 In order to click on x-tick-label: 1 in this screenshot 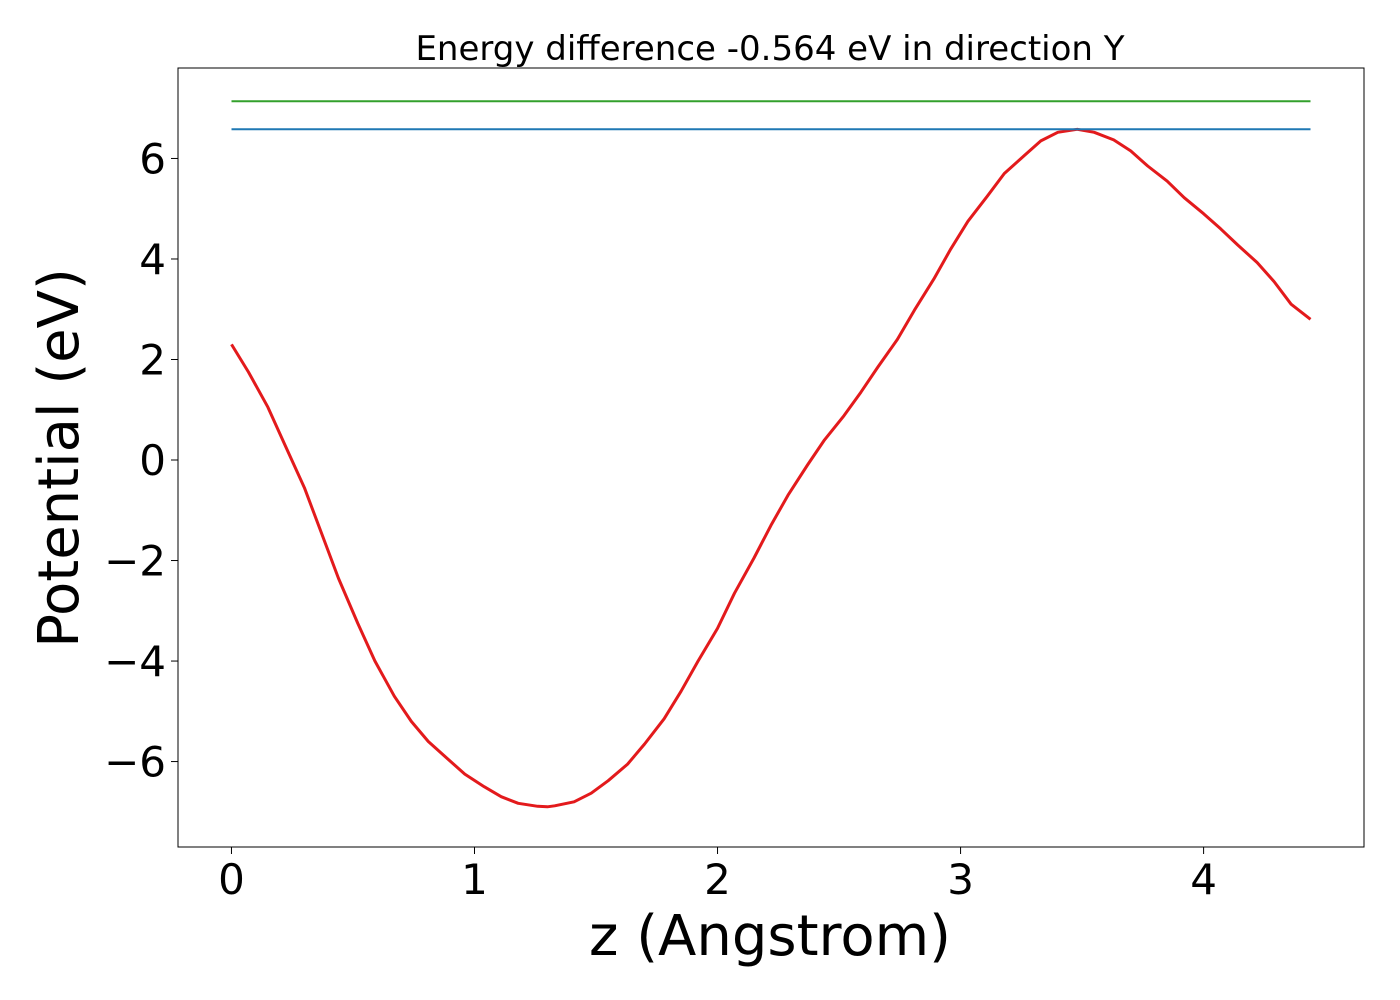, I will do `click(474, 879)`.